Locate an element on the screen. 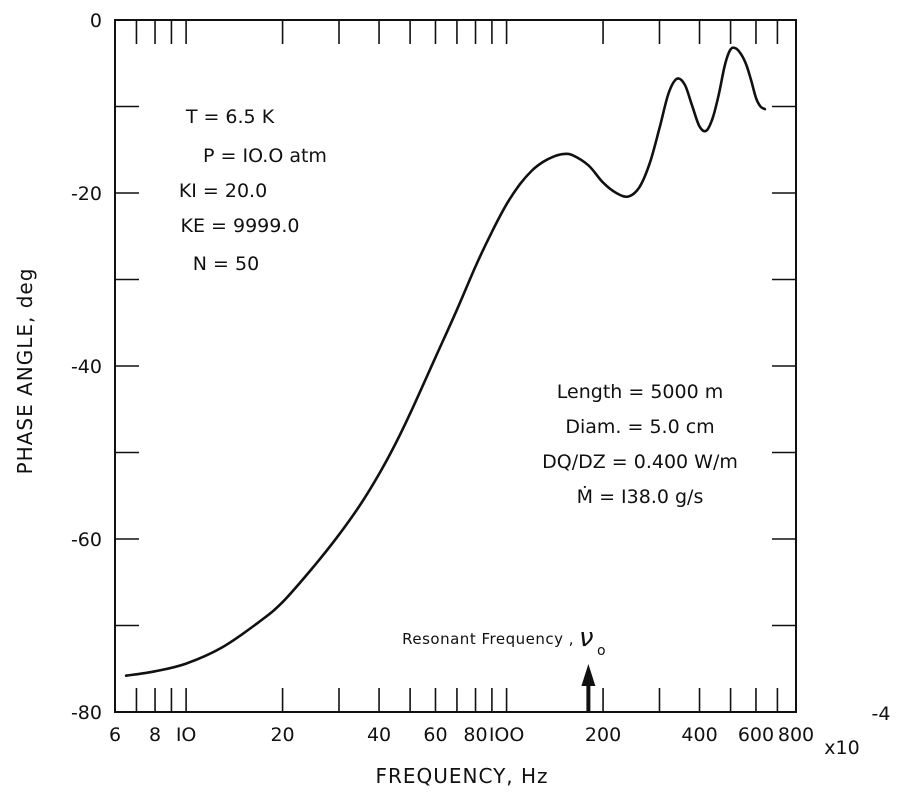  y-tick-label: -20 is located at coordinates (86, 194).